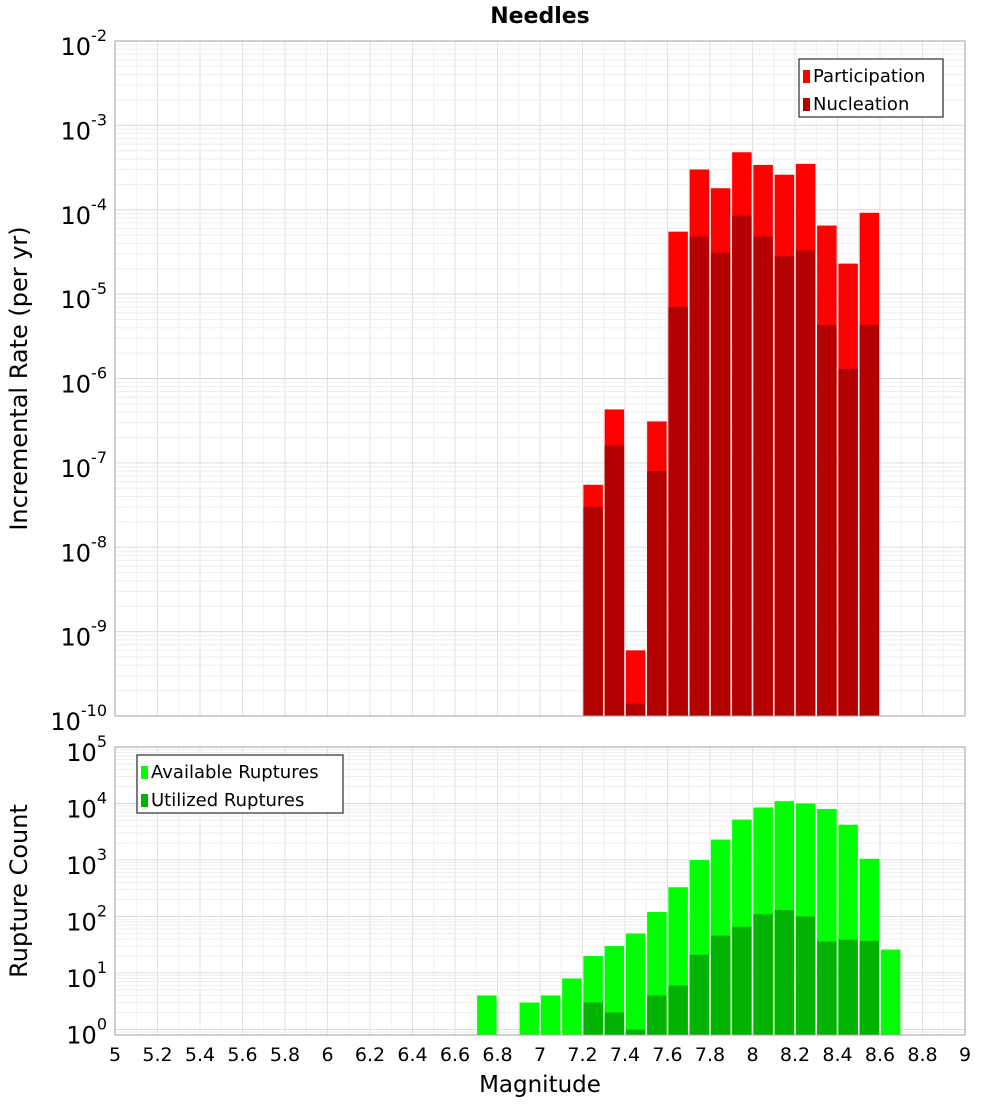 The height and width of the screenshot is (1104, 1000). Describe the element at coordinates (880, 1055) in the screenshot. I see `x-tick-label: 8.6` at that location.